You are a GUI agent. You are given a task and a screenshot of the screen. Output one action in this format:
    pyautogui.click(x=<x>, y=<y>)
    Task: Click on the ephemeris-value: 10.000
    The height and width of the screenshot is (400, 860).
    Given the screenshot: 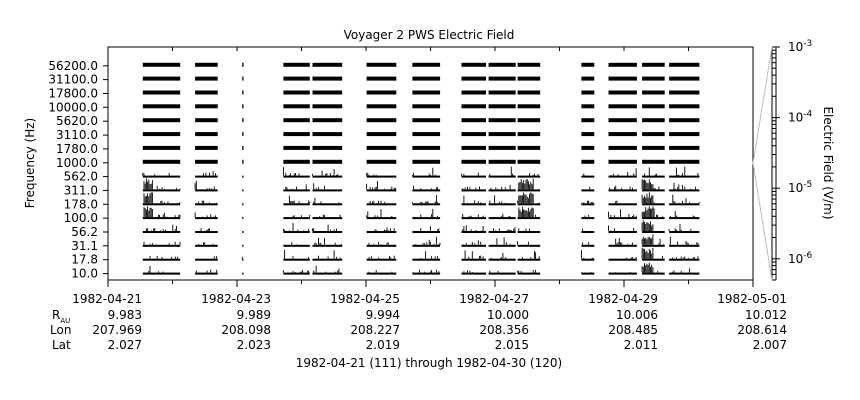 What is the action you would take?
    pyautogui.click(x=508, y=315)
    